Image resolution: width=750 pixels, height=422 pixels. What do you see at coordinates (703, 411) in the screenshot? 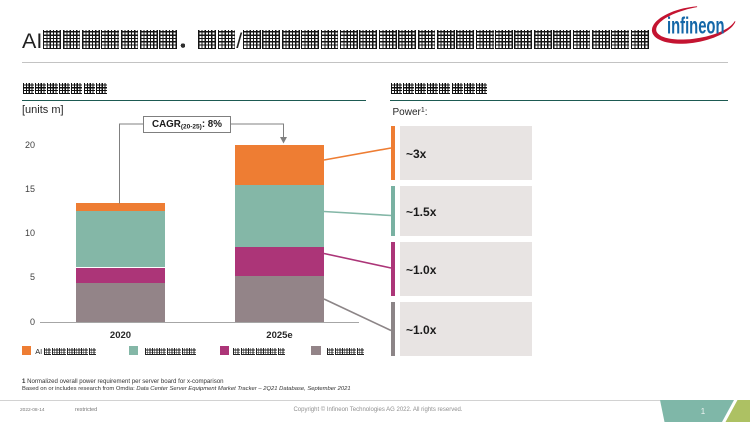
I see `svg-text: 1` at bounding box center [703, 411].